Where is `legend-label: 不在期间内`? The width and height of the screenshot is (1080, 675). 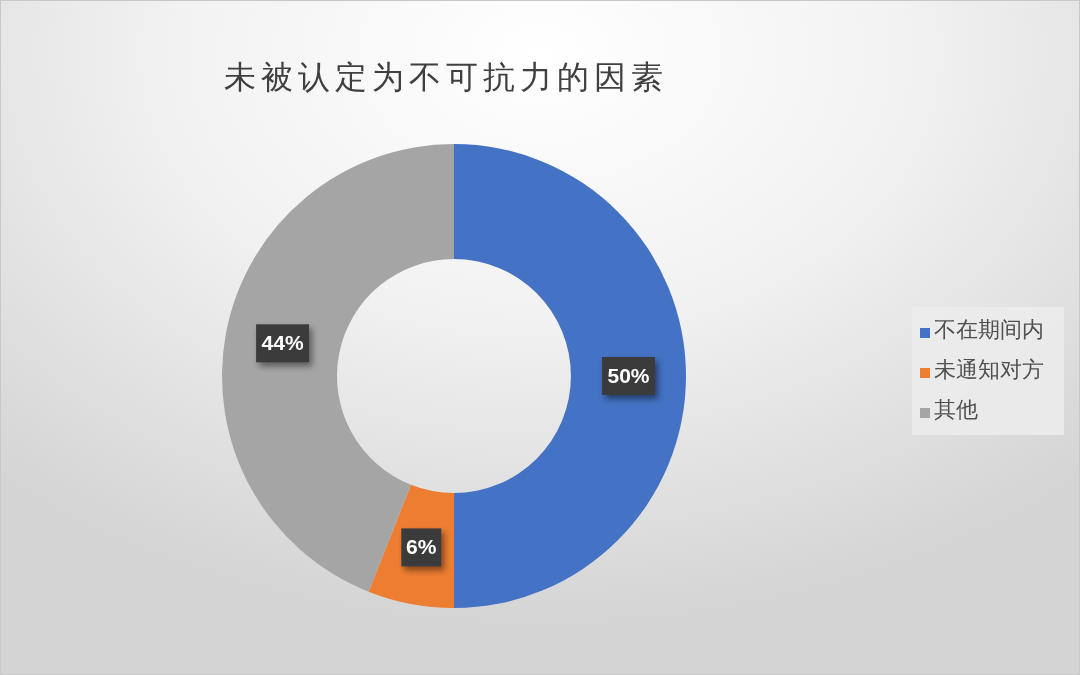 legend-label: 不在期间内 is located at coordinates (989, 329).